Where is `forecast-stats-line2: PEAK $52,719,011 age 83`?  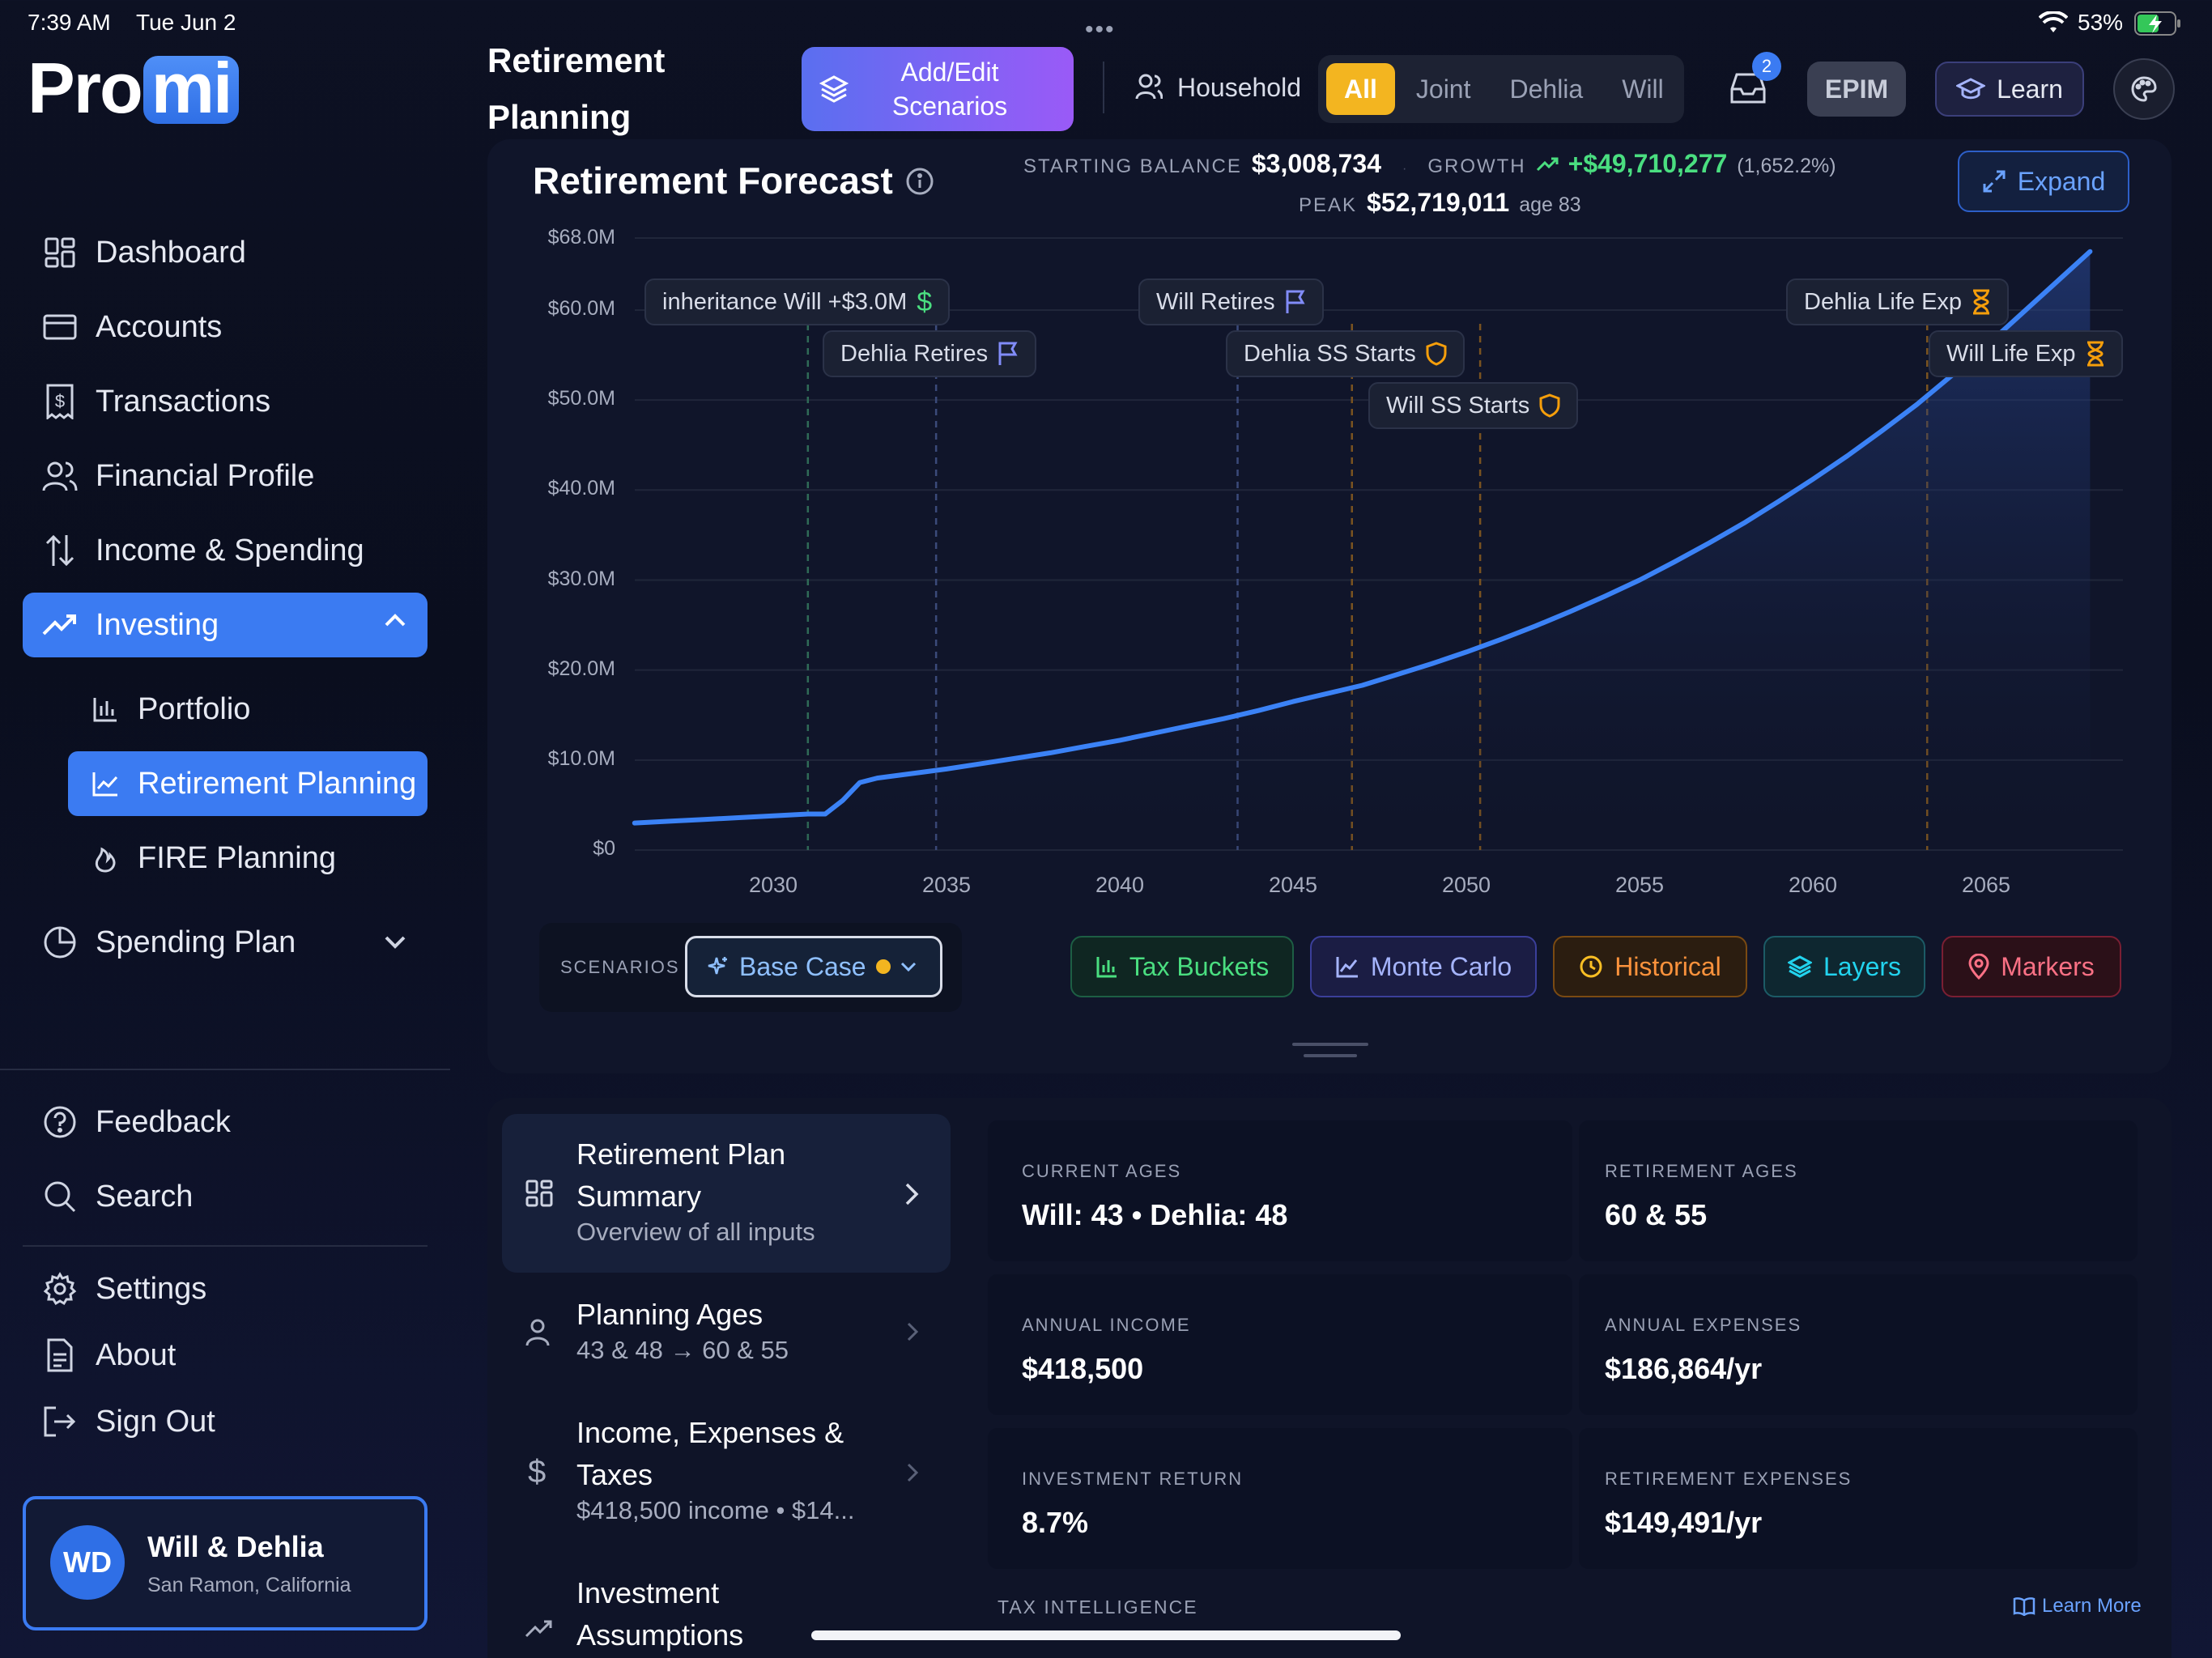
forecast-stats-line2: PEAK $52,719,011 age 83 is located at coordinates (1440, 203).